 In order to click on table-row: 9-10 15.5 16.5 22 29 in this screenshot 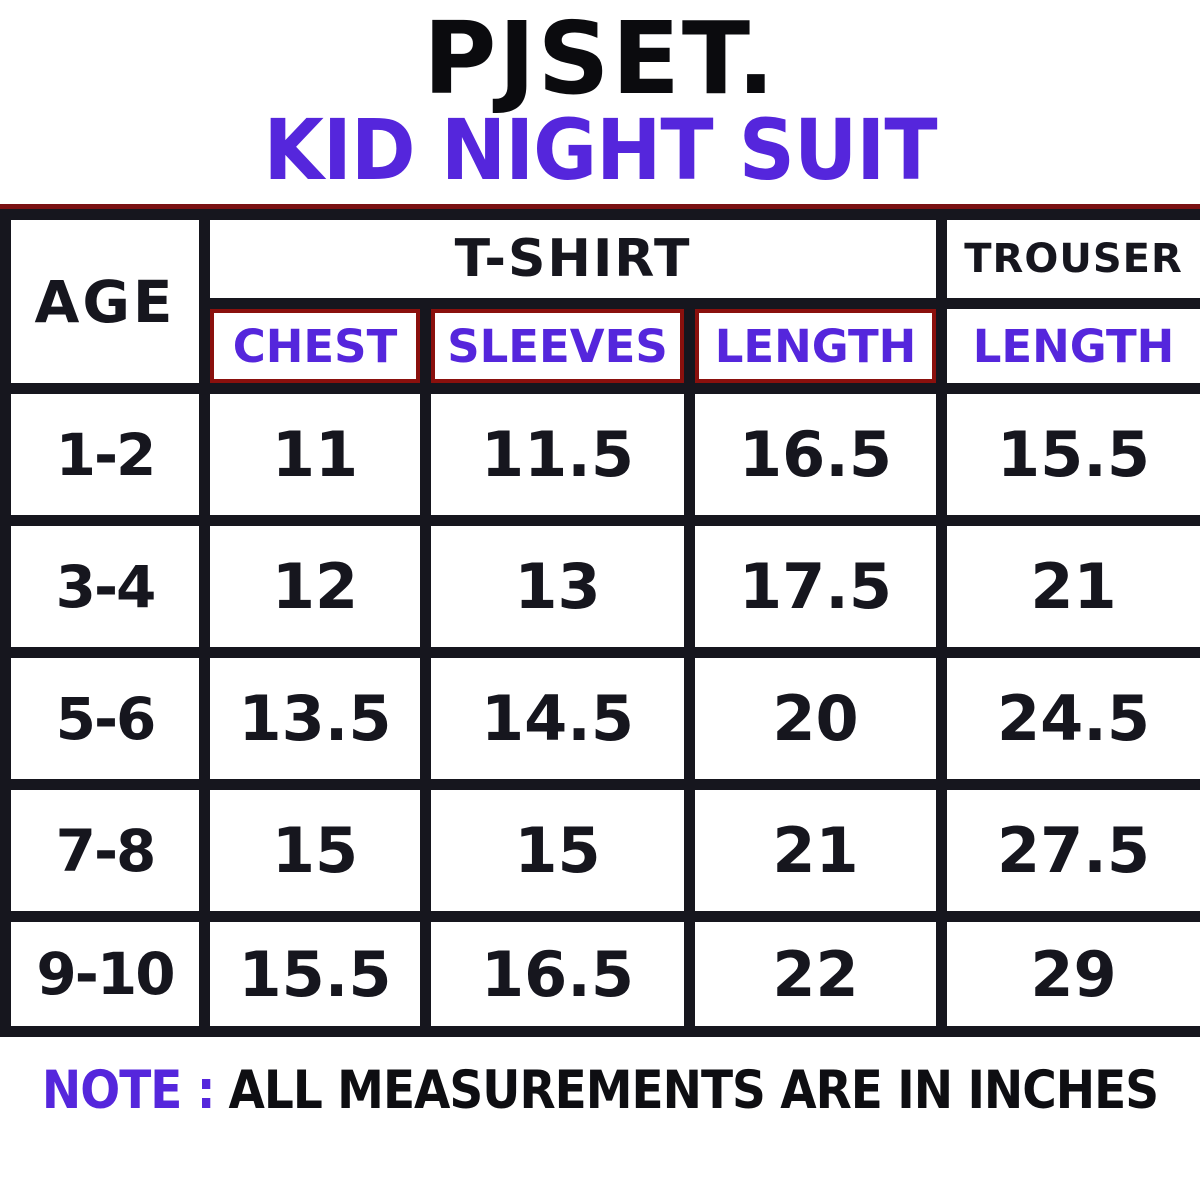, I will do `click(600, 974)`.